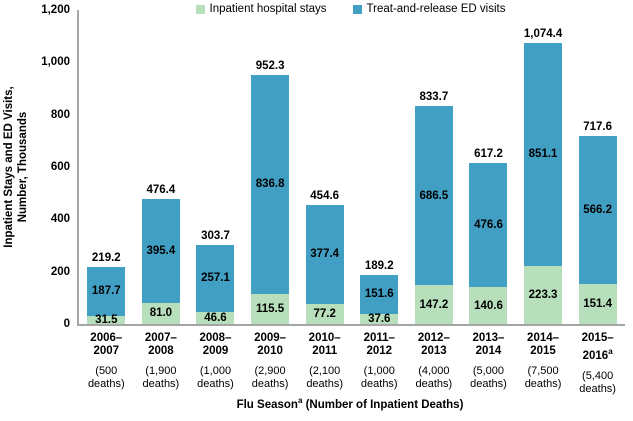 The height and width of the screenshot is (421, 633). What do you see at coordinates (597, 347) in the screenshot?
I see `season-label: 2015– 2016a` at bounding box center [597, 347].